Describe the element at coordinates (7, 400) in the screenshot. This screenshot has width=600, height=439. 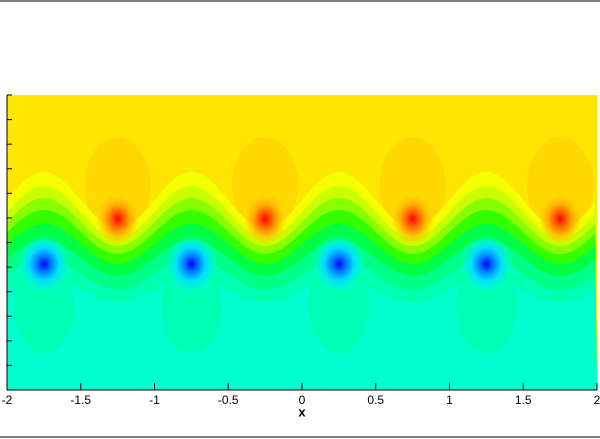
I see `x-tick-label: -2` at that location.